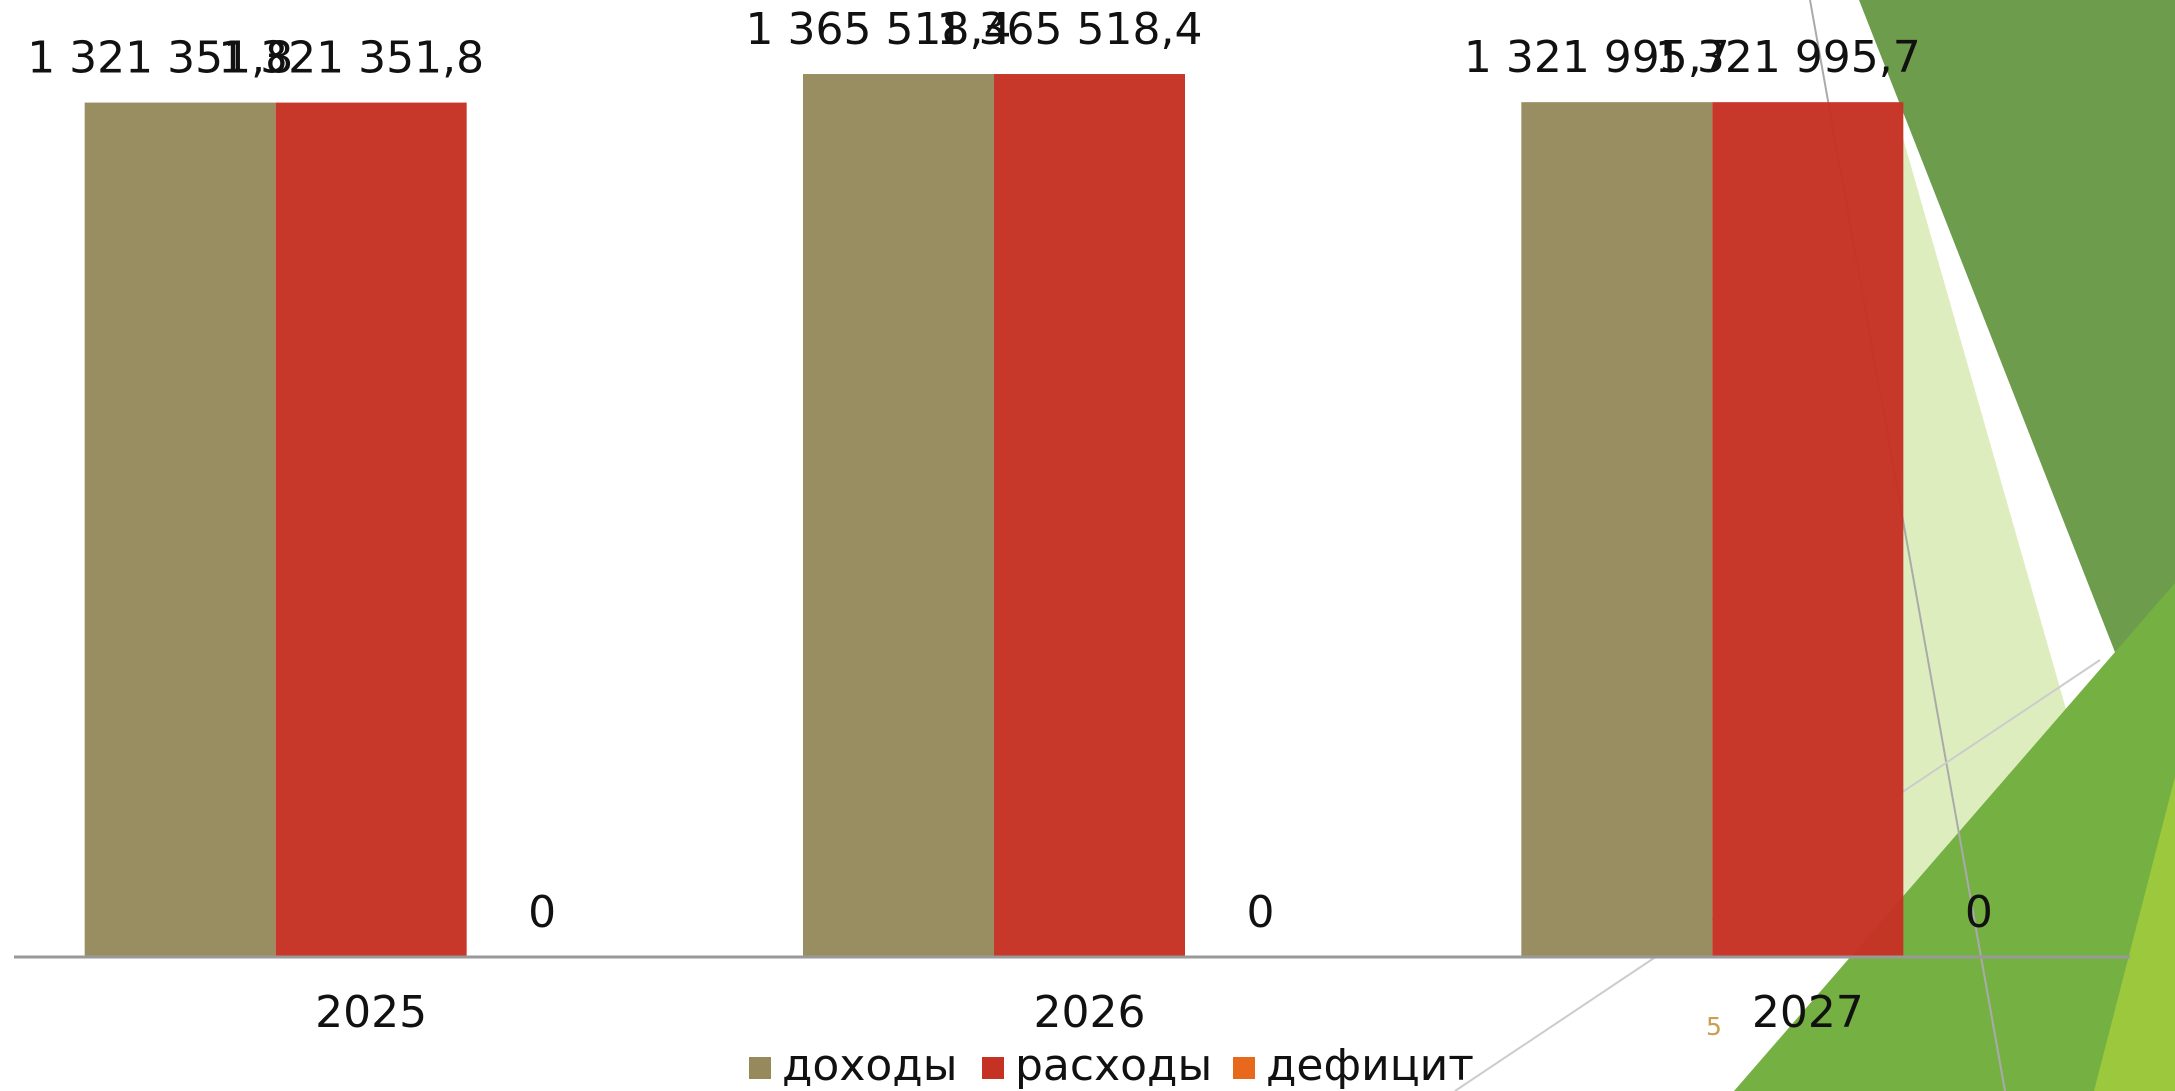  What do you see at coordinates (1113, 1065) in the screenshot?
I see `legend-label: расходы` at bounding box center [1113, 1065].